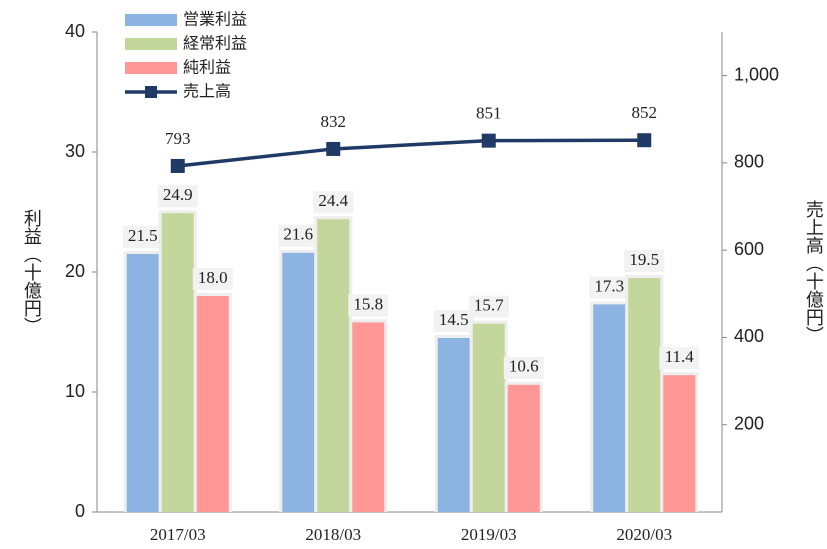  I want to click on y2-tick-label: 1,000, so click(756, 74).